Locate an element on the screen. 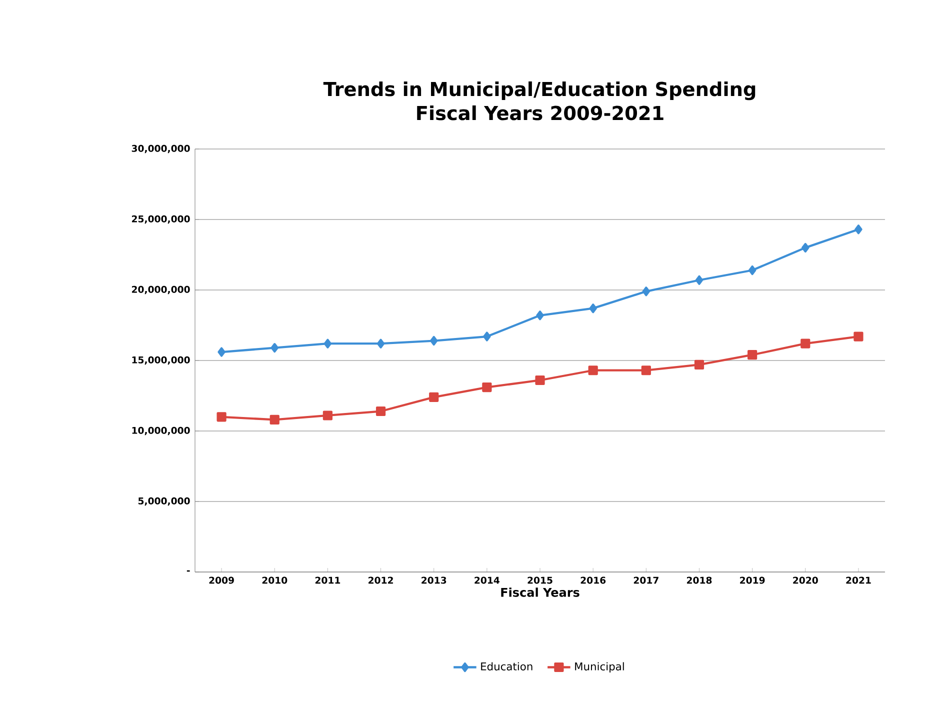 The width and height of the screenshot is (952, 725). x-tick-label: 2018 is located at coordinates (699, 580).